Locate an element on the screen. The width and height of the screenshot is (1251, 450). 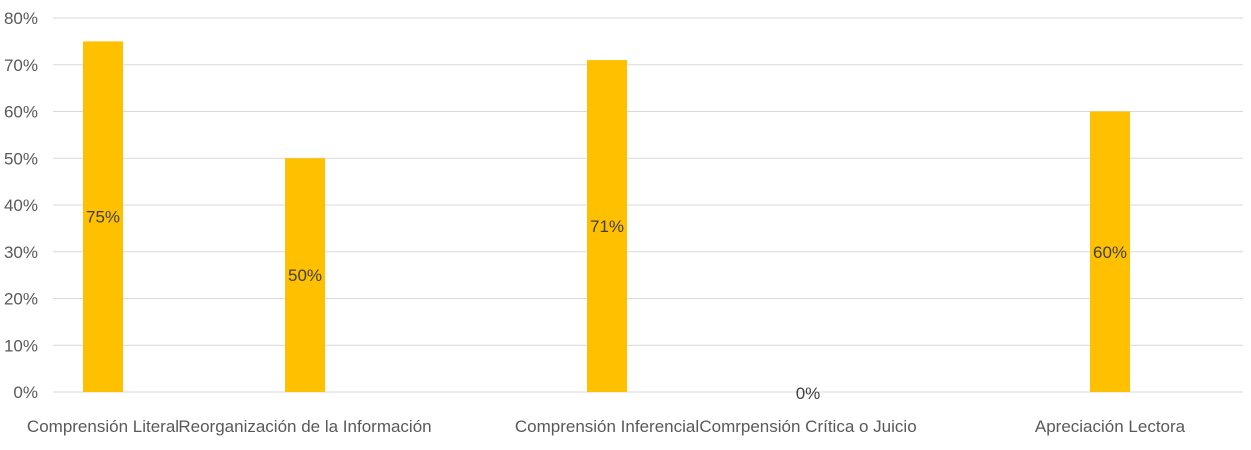
x-tick-label: Reorganización de la Información is located at coordinates (304, 426).